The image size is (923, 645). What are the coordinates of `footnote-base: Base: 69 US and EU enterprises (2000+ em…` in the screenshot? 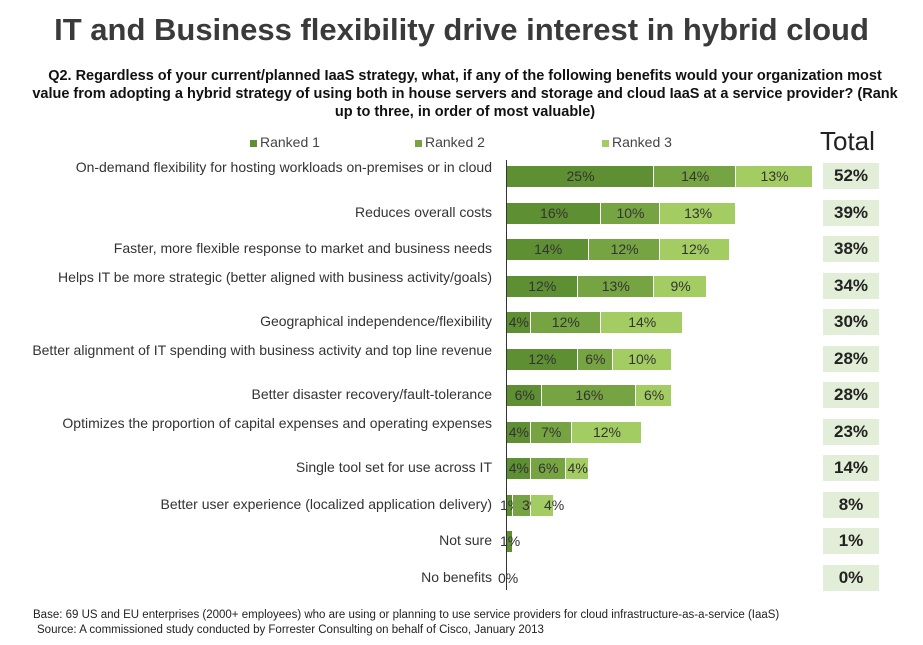 It's located at (406, 615).